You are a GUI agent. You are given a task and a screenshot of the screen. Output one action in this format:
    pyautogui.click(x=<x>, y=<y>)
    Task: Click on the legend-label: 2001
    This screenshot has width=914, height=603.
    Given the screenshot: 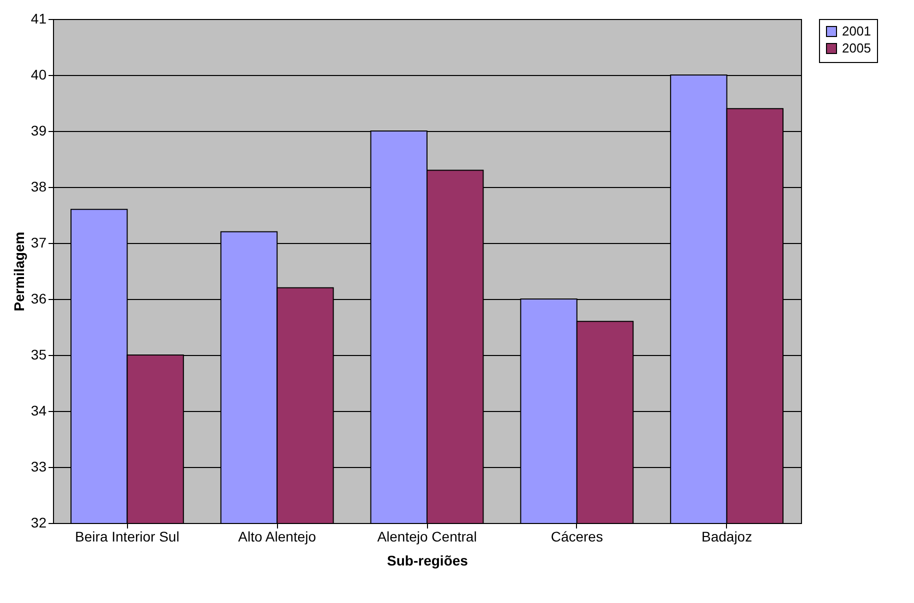 What is the action you would take?
    pyautogui.click(x=856, y=31)
    